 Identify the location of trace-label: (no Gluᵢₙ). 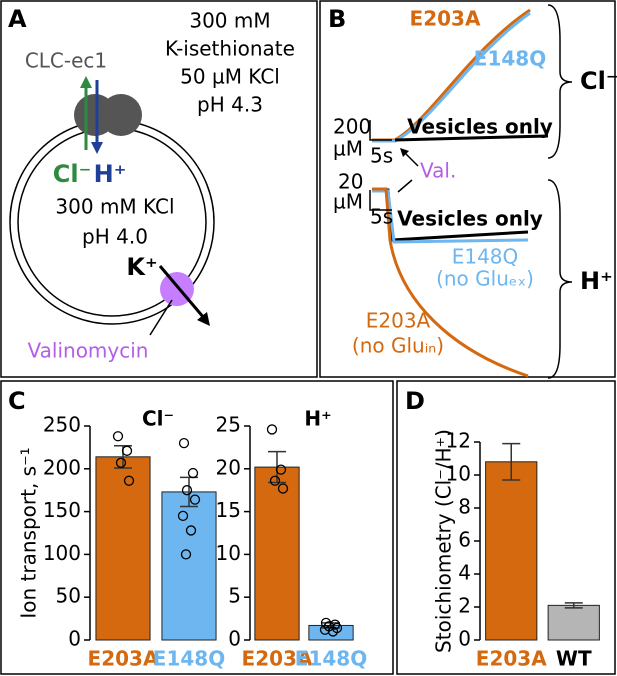
(398, 346).